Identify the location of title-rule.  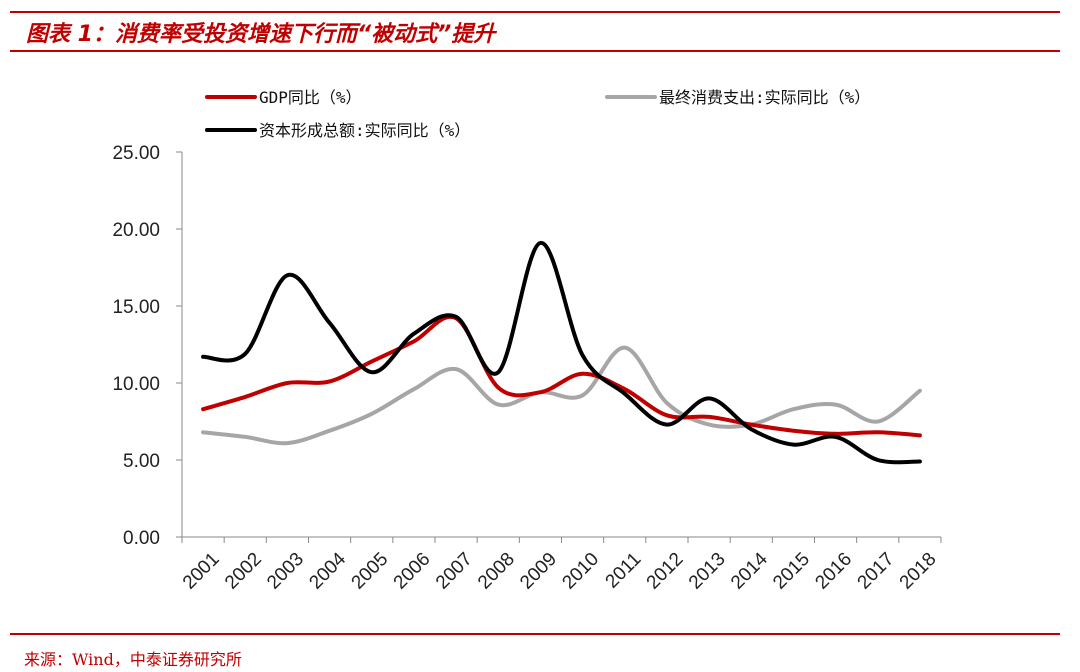
(535, 51).